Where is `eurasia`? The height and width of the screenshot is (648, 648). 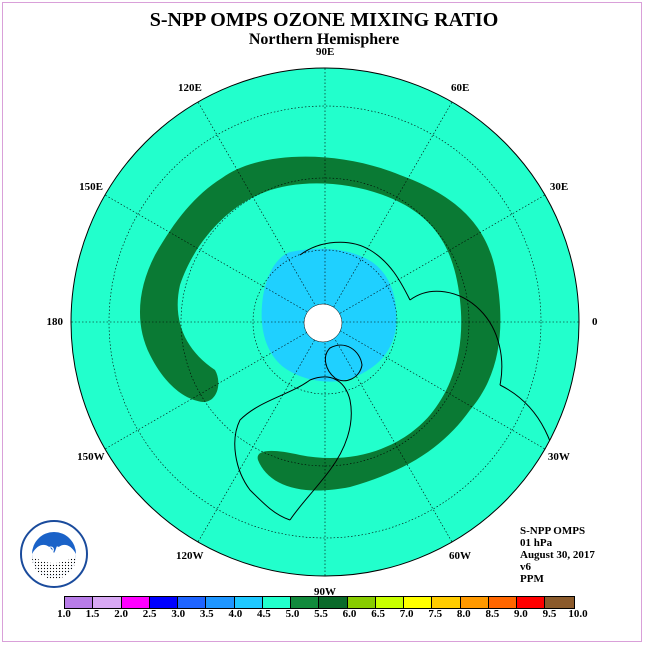
eurasia is located at coordinates (401, 313).